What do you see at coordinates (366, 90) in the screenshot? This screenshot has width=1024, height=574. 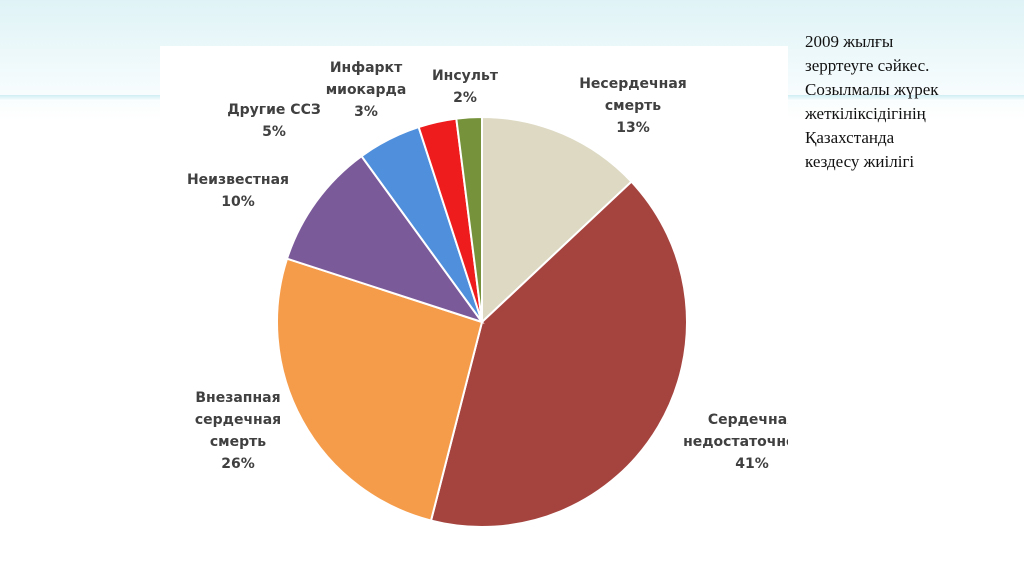 I see `pie-slice-label: Инфаркт миокарда 3%` at bounding box center [366, 90].